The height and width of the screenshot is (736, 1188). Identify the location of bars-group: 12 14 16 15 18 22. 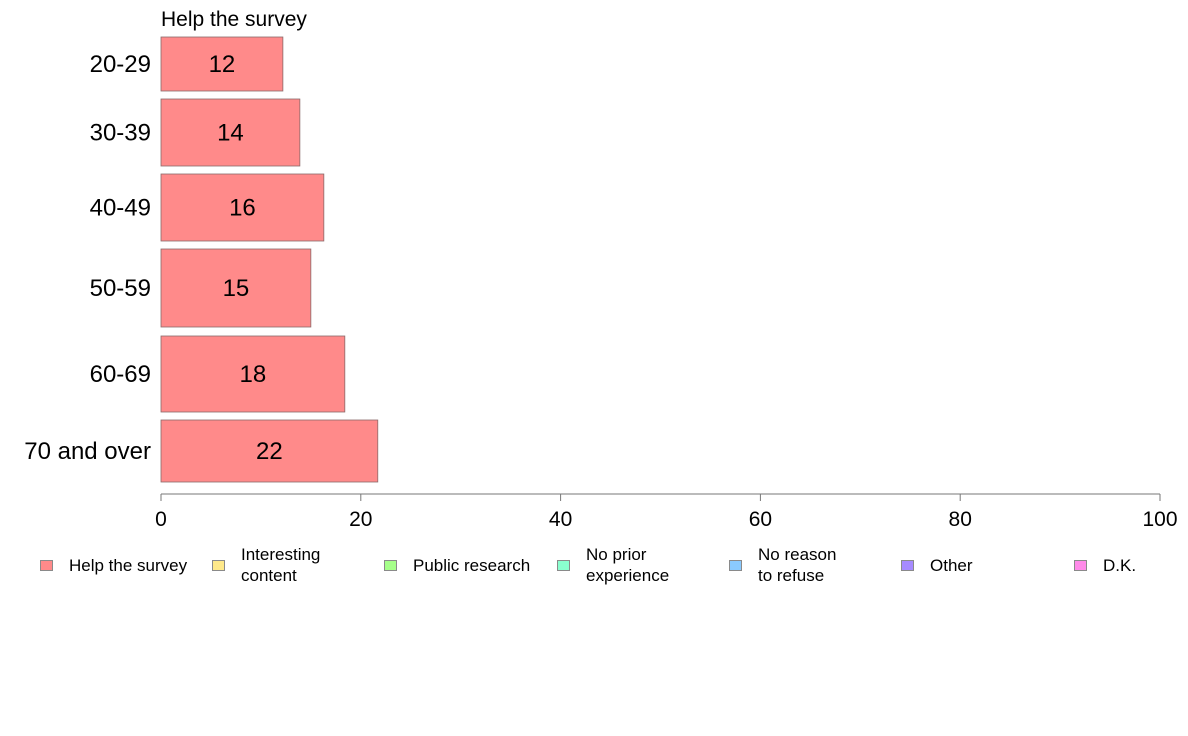
(269, 259).